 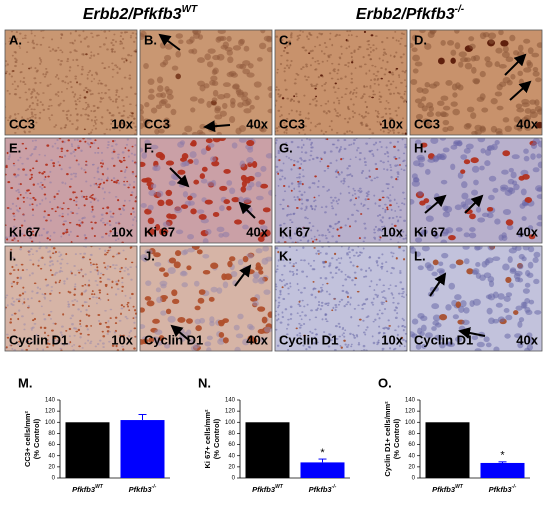 I want to click on text-part: -/-, so click(x=154, y=487).